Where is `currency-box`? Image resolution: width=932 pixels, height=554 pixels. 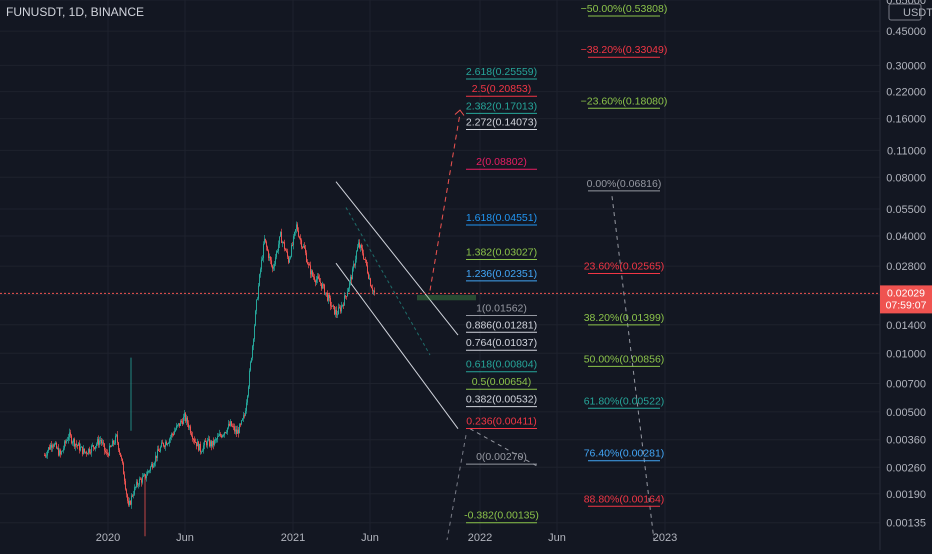
currency-box is located at coordinates (905, 12).